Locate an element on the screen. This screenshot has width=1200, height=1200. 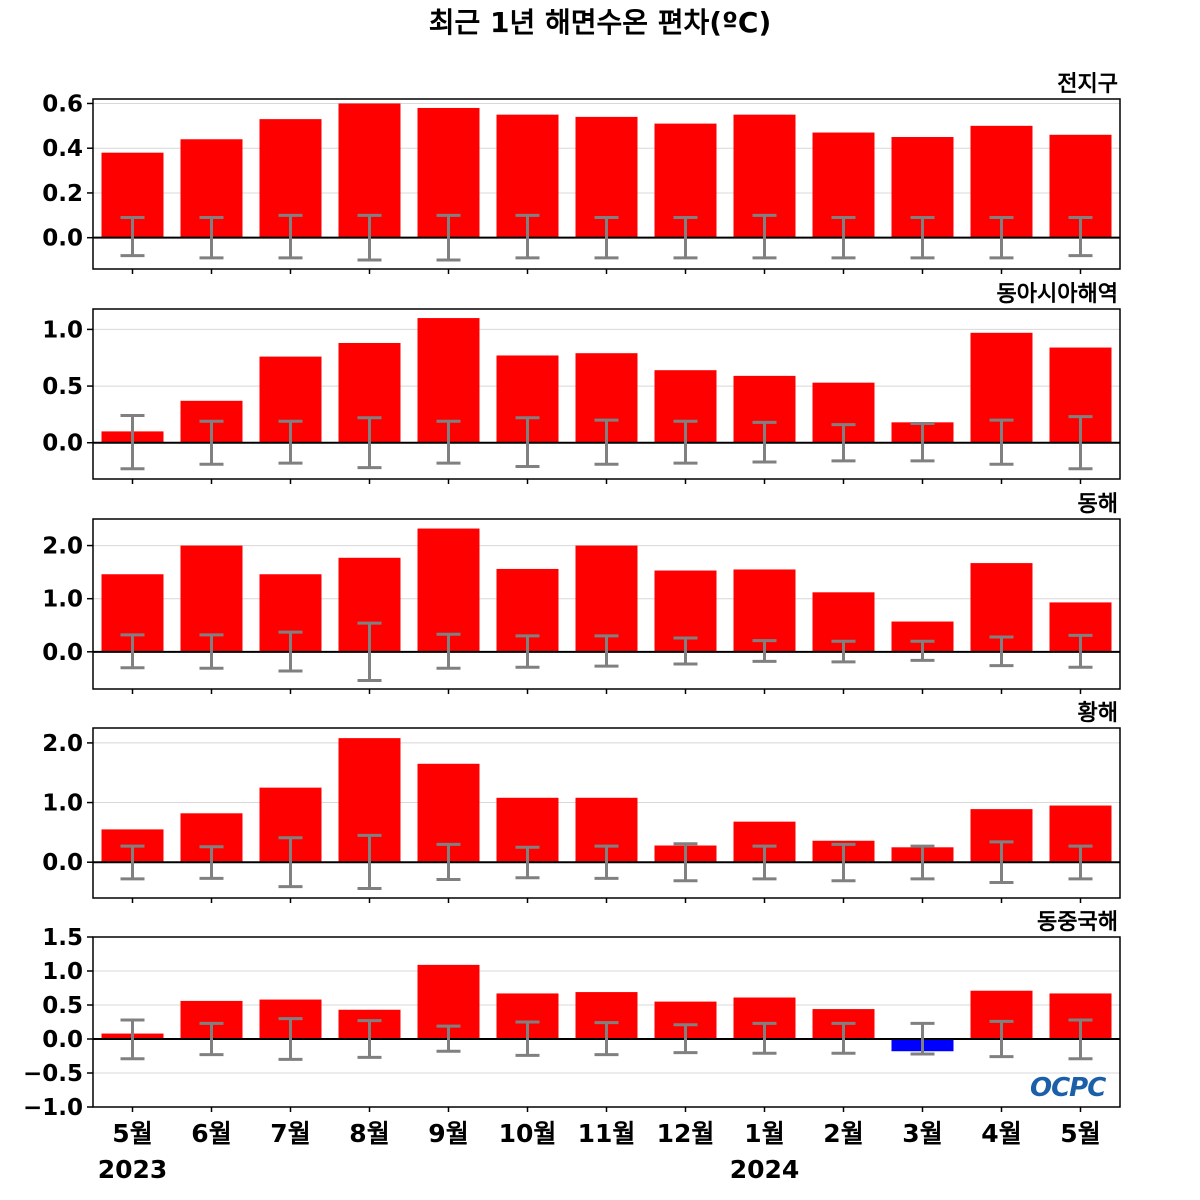
x-tick-label: 9월 is located at coordinates (448, 1133).